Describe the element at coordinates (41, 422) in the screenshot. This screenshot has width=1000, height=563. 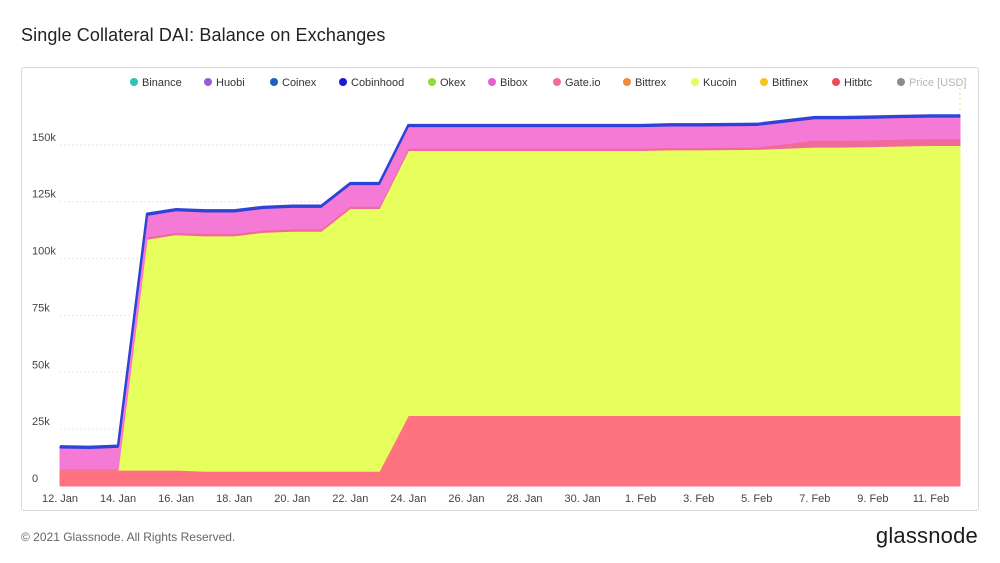
I see `y-tick-label: 25k` at that location.